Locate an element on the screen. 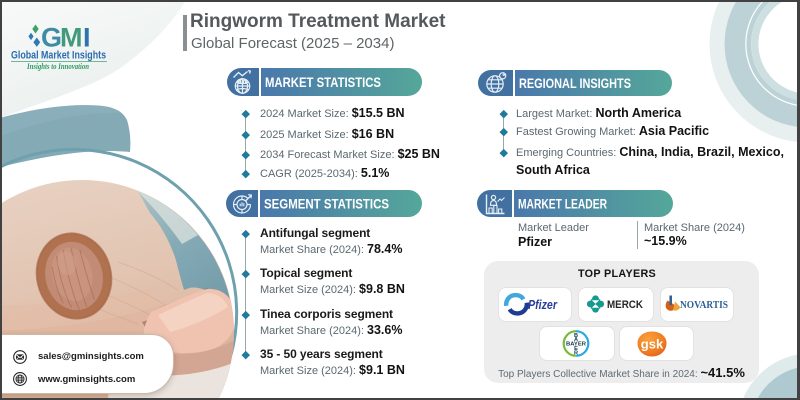 The image size is (800, 400). svg-text: Global Market Insights is located at coordinates (58, 56).